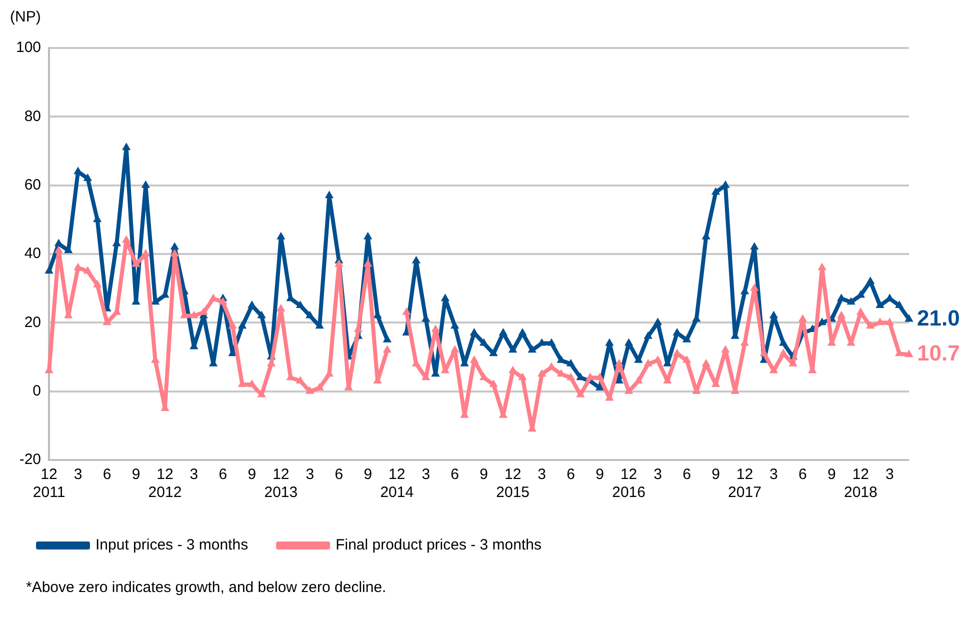 This screenshot has width=967, height=619. Describe the element at coordinates (25, 17) in the screenshot. I see `y-axis-title: (NP)` at that location.